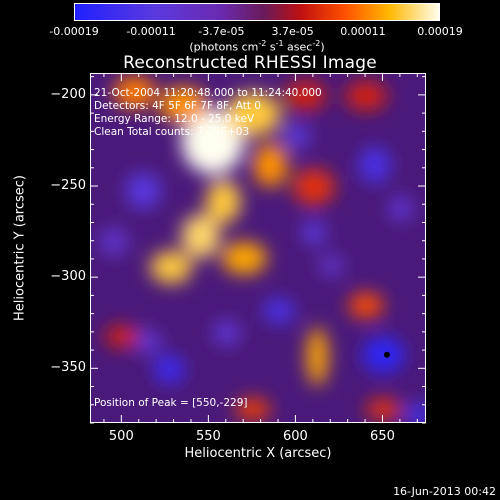  I want to click on x-axis-label: Heliocentric X (arcsec), so click(258, 453).